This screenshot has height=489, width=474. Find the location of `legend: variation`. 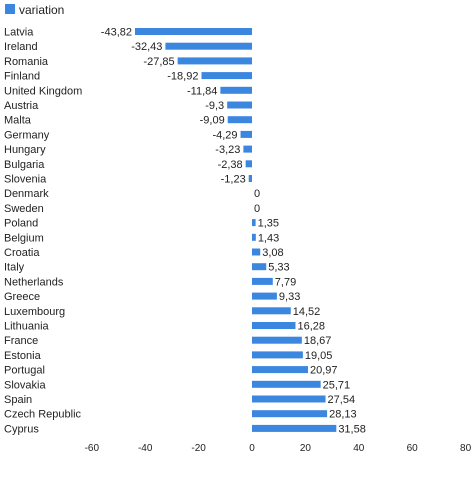

legend: variation is located at coordinates (34, 10).